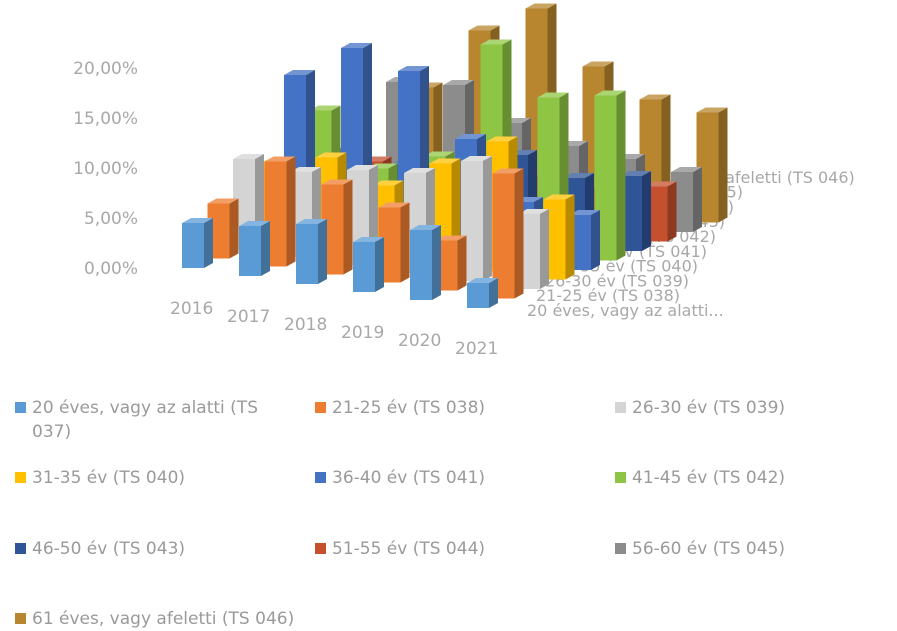 The image size is (897, 631). Describe the element at coordinates (709, 408) in the screenshot. I see `legend-label-ts039: 26-30 év (TS 039)` at that location.